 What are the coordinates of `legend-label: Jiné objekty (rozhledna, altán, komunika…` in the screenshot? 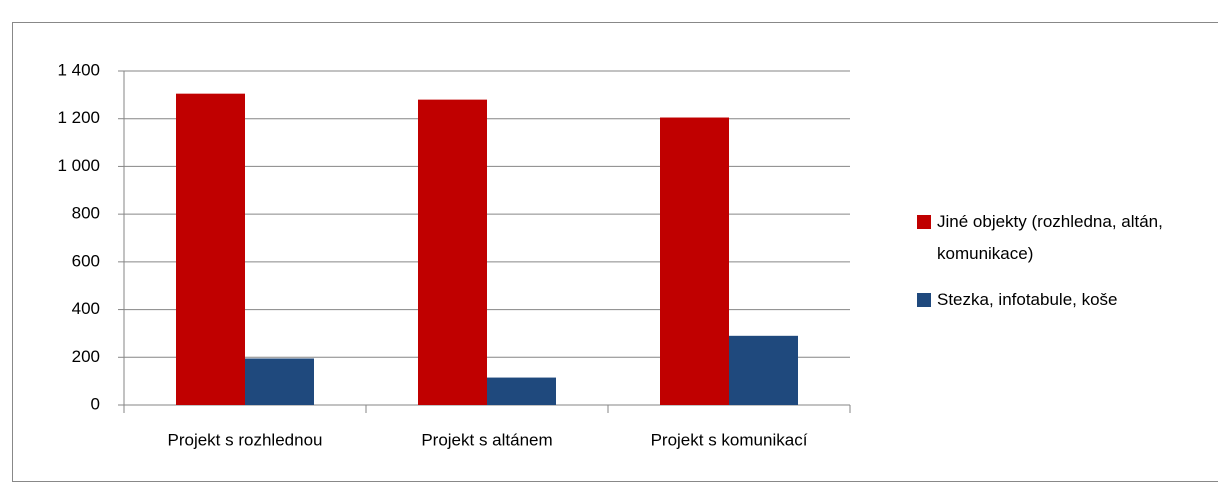 It's located at (1050, 237).